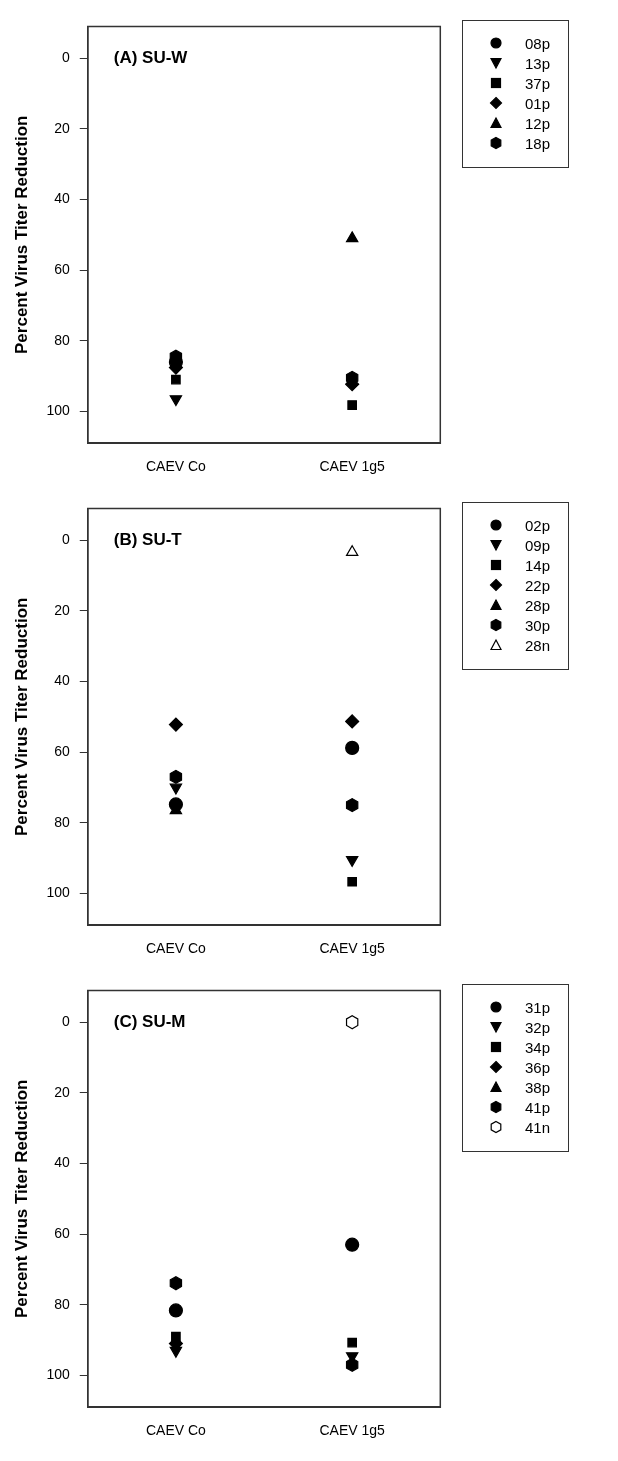  Describe the element at coordinates (538, 1087) in the screenshot. I see `legend-label: 38p` at that location.